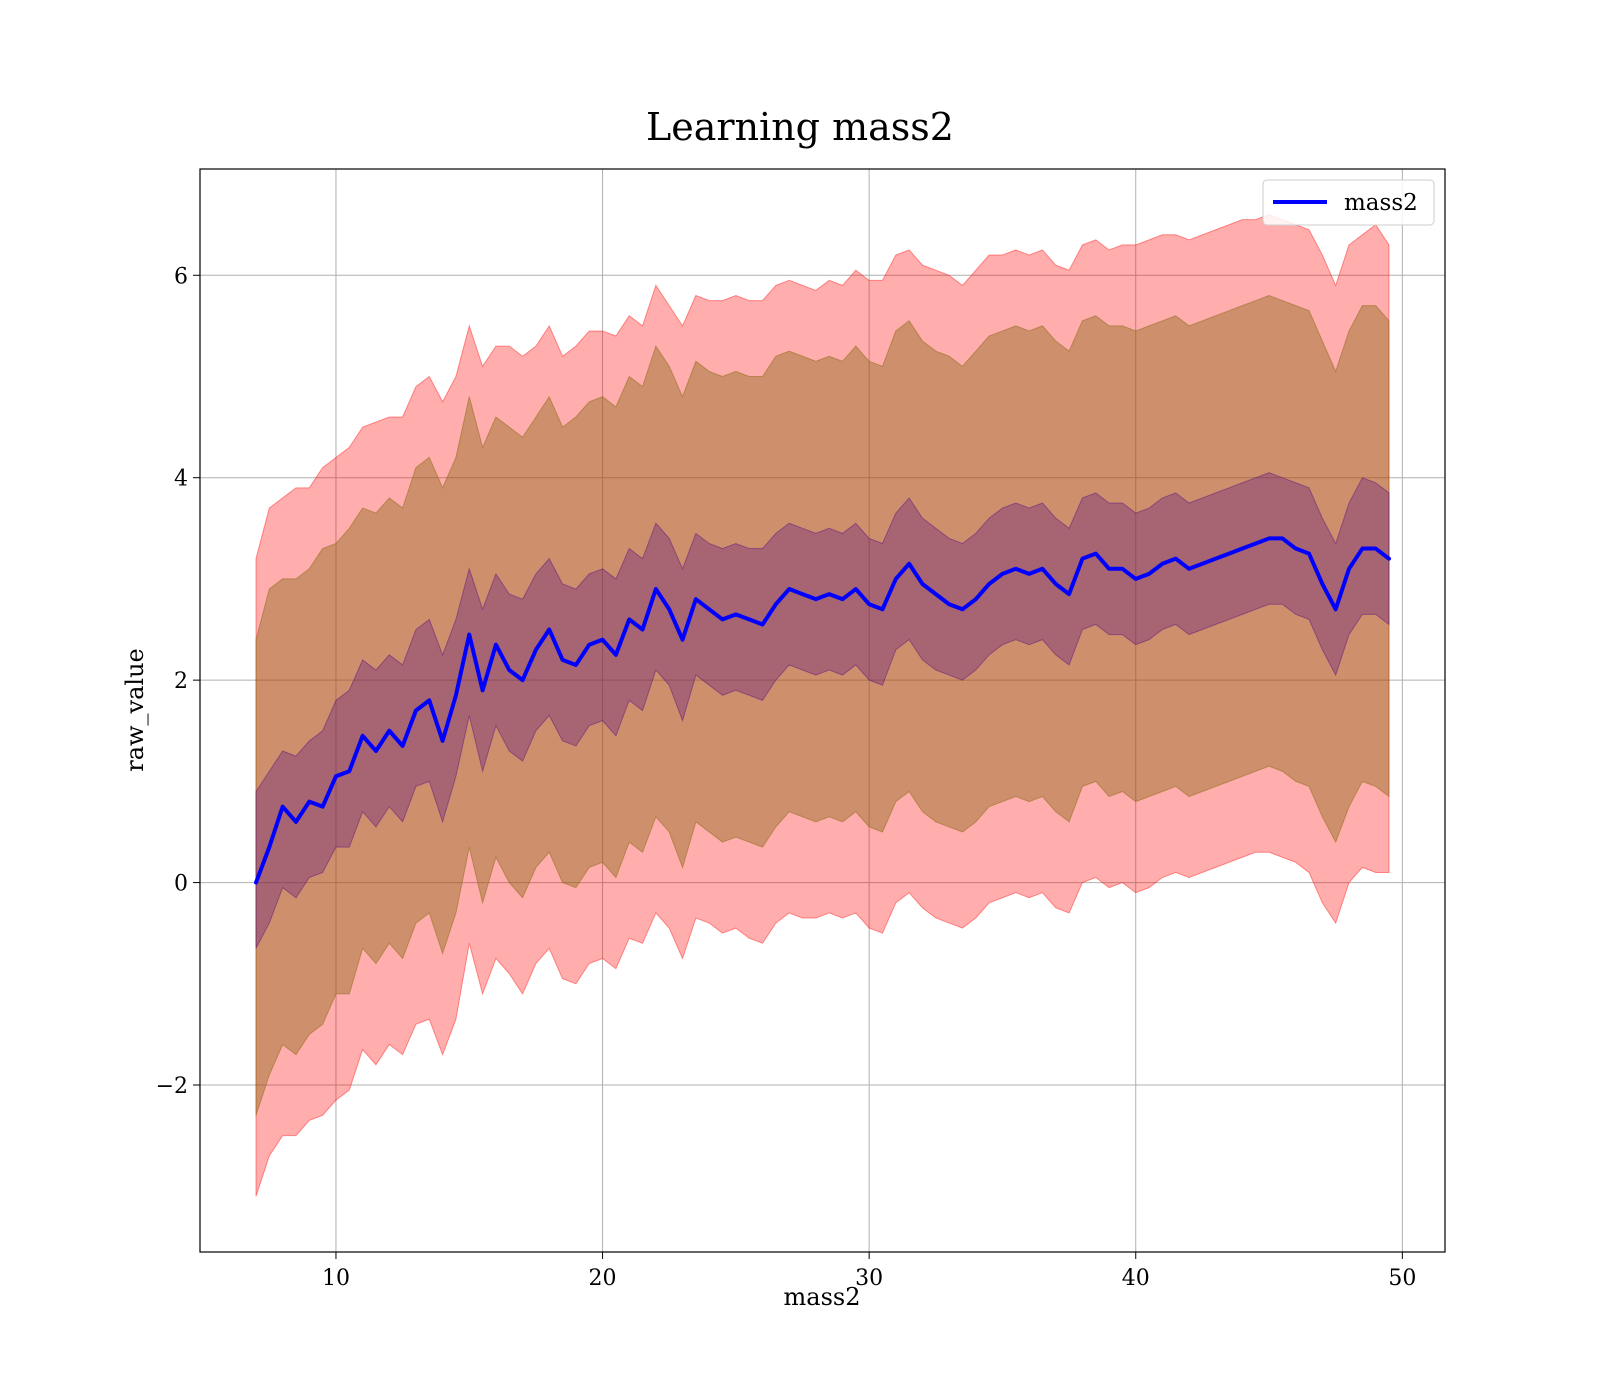 This screenshot has width=1600, height=1400. What do you see at coordinates (181, 884) in the screenshot?
I see `y-tick-label-1: 0` at bounding box center [181, 884].